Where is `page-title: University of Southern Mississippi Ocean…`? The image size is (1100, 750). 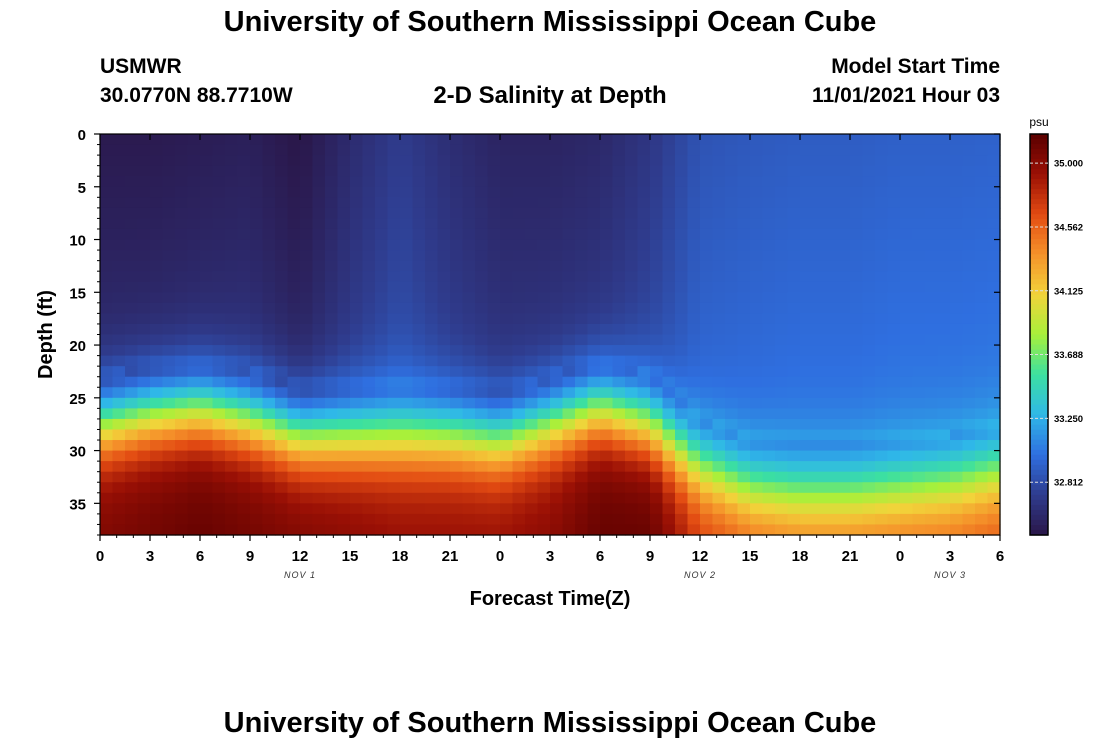
page-title: University of Southern Mississippi Ocean… is located at coordinates (550, 22).